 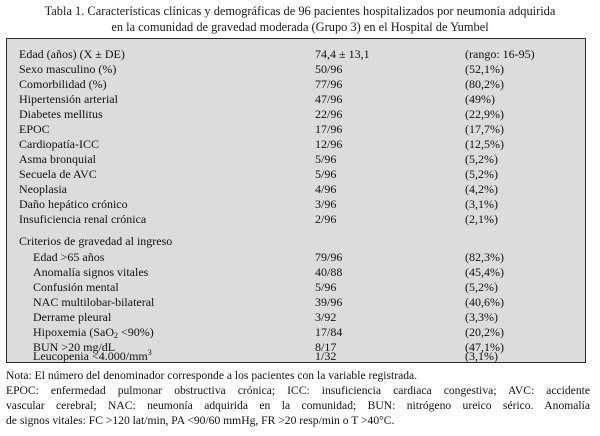 What do you see at coordinates (296, 99) in the screenshot?
I see `table-row: Hipertensión arterial 47/96 (49%)` at bounding box center [296, 99].